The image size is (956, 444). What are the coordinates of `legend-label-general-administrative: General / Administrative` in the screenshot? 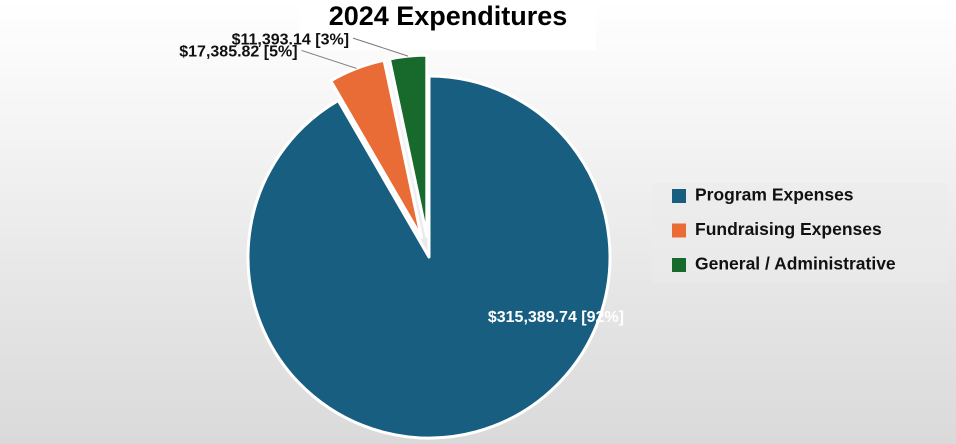 It's located at (795, 264).